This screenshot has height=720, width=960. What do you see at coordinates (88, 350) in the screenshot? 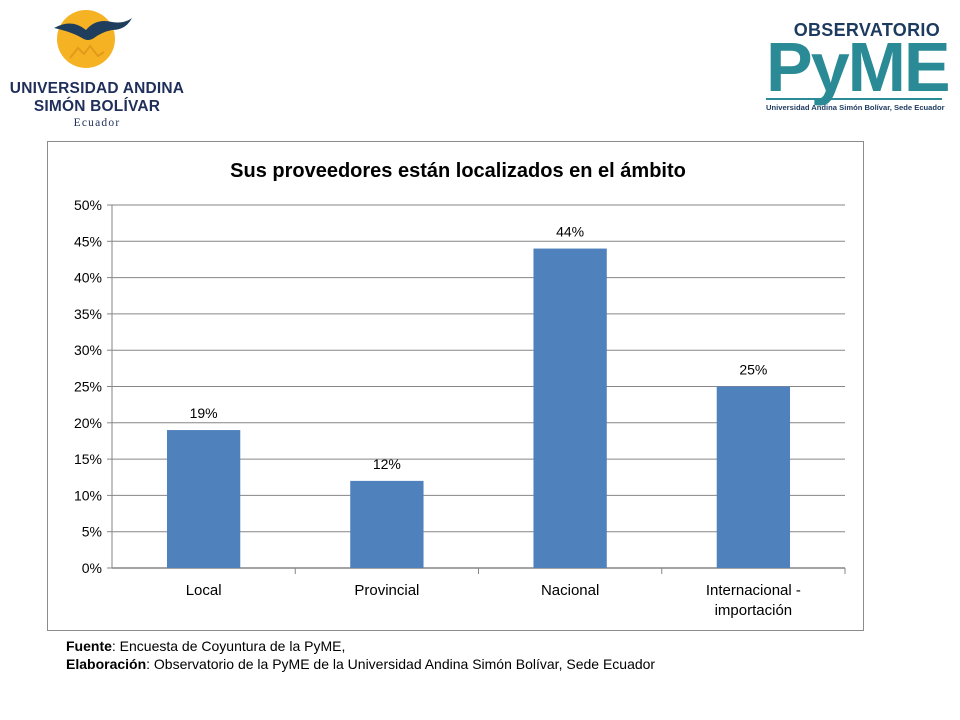
I see `y-tick-label: 30%` at bounding box center [88, 350].